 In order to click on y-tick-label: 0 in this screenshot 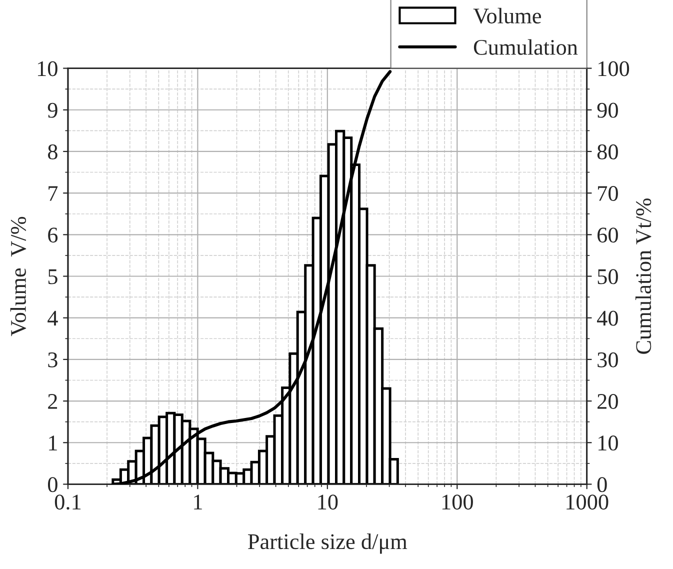, I will do `click(53, 484)`.